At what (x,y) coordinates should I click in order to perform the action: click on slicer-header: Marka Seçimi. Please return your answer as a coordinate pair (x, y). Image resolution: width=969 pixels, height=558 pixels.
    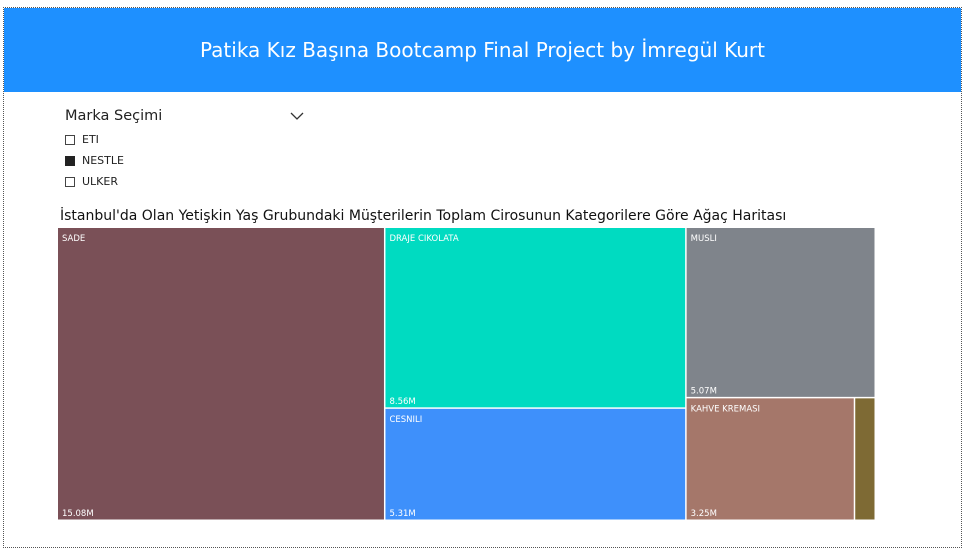
    Looking at the image, I should click on (185, 116).